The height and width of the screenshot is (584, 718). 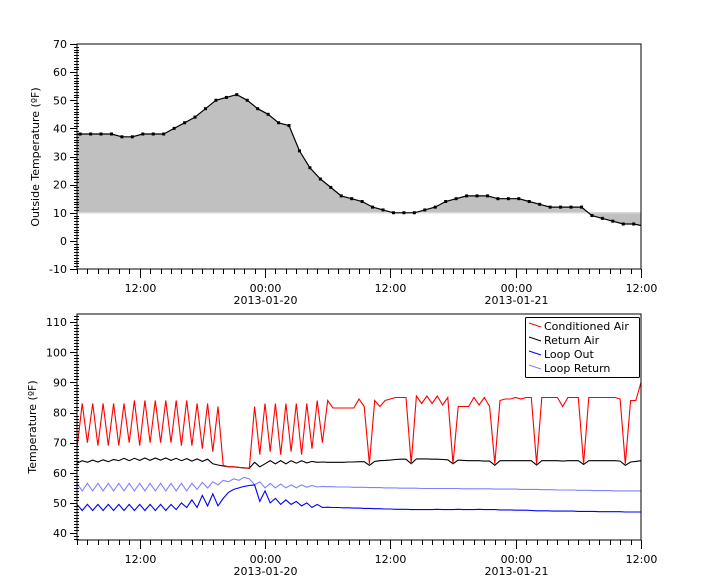 What do you see at coordinates (572, 340) in the screenshot?
I see `legend-label: Return Air` at bounding box center [572, 340].